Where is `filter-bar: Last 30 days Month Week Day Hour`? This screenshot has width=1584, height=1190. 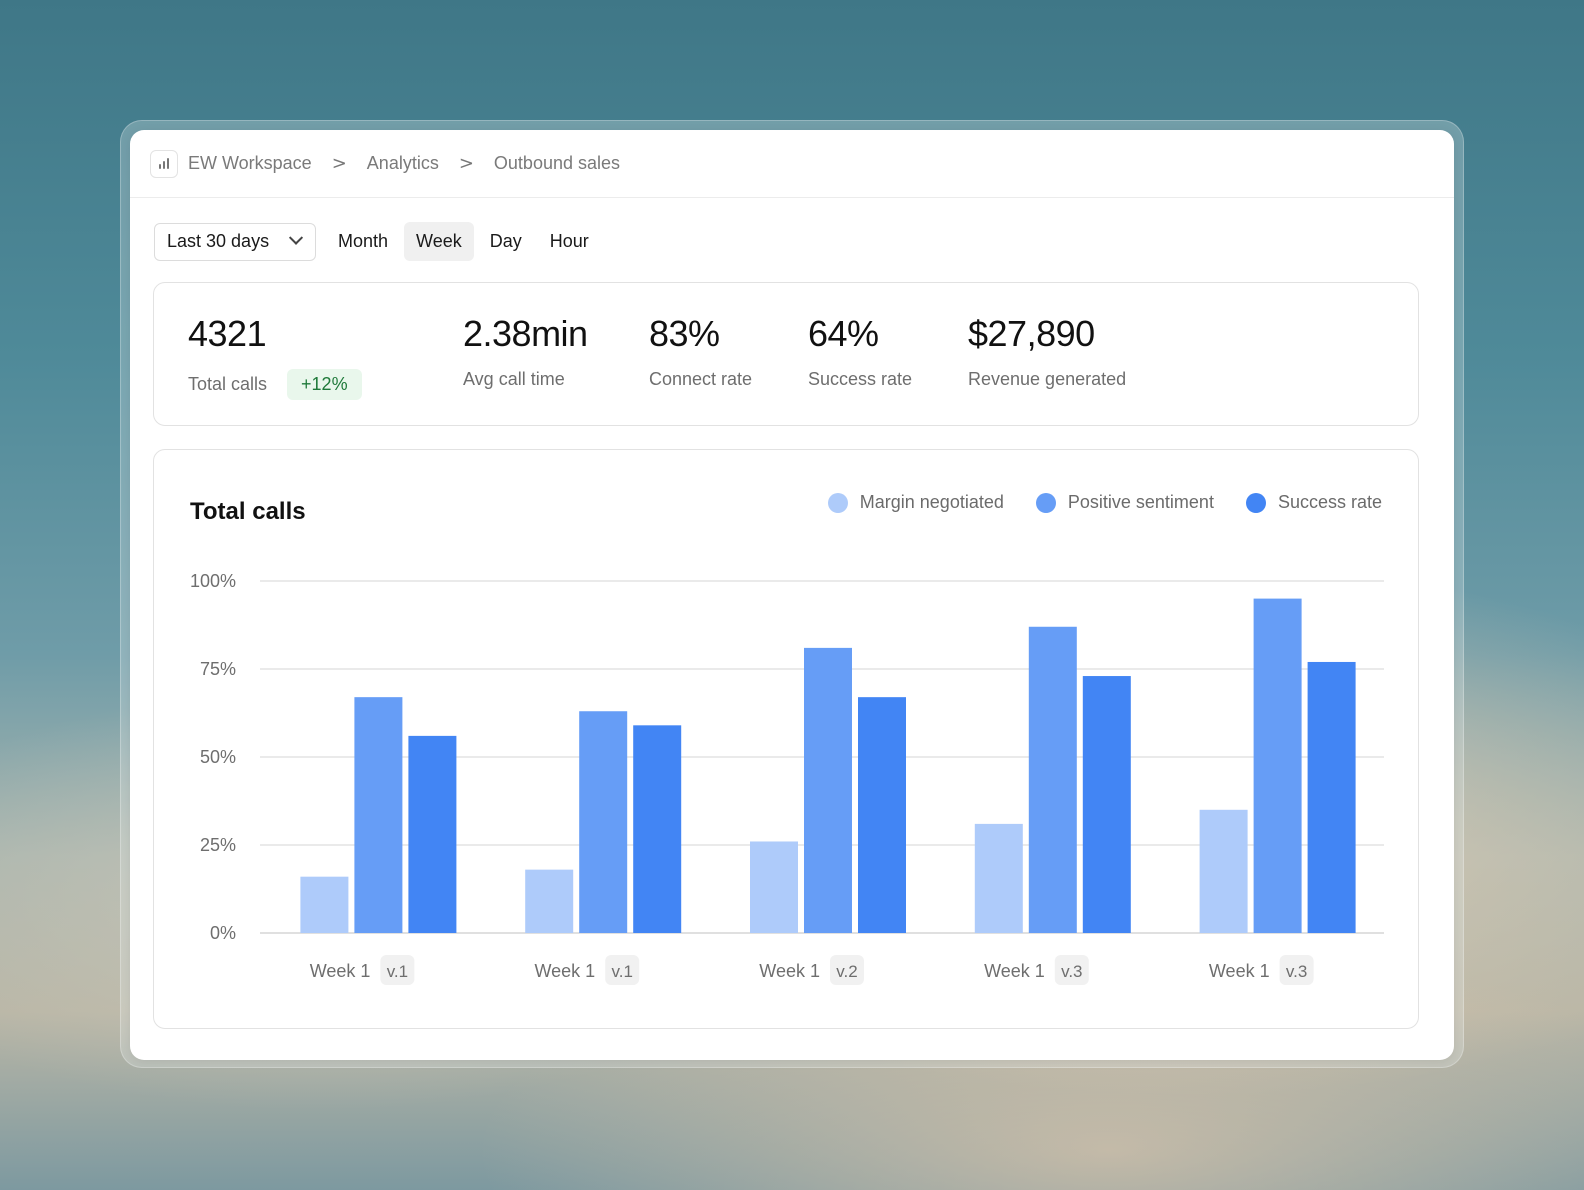 filter-bar: Last 30 days Month Week Day Hour is located at coordinates (377, 241).